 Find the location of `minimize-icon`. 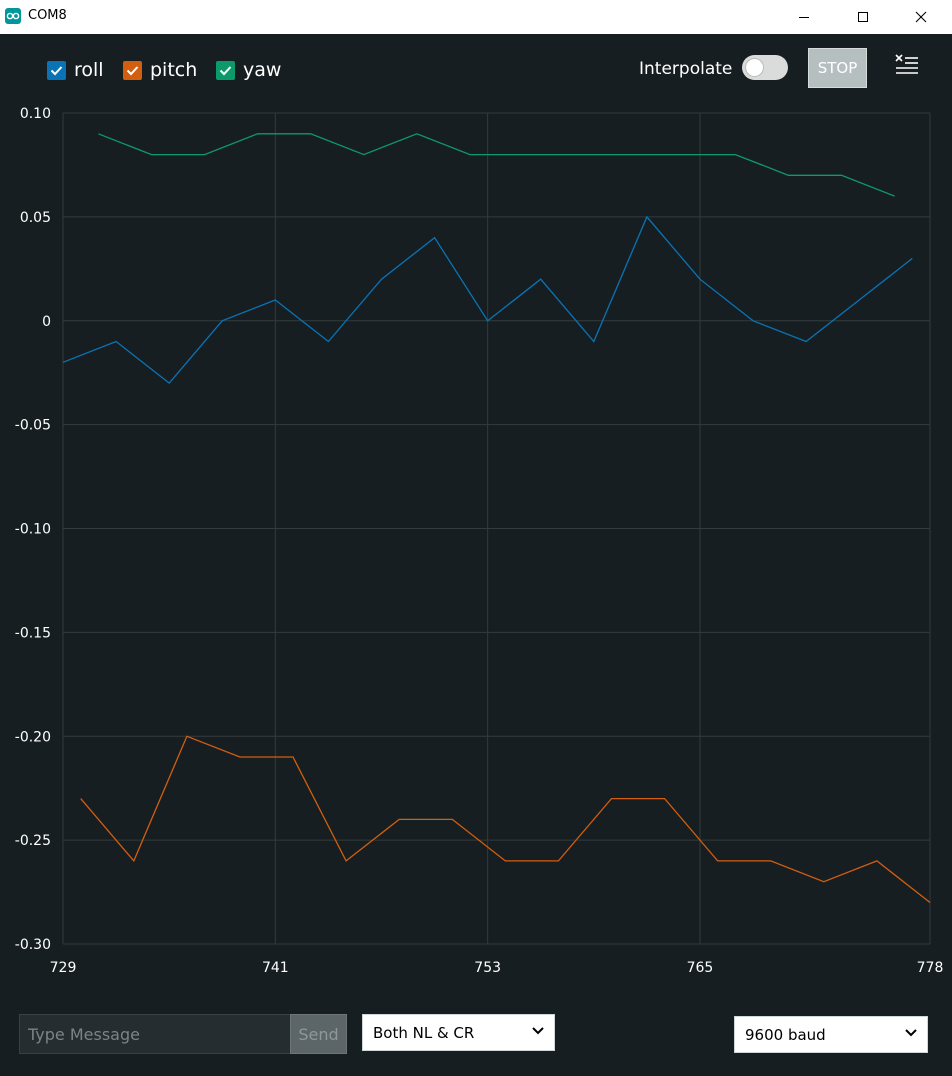

minimize-icon is located at coordinates (804, 17).